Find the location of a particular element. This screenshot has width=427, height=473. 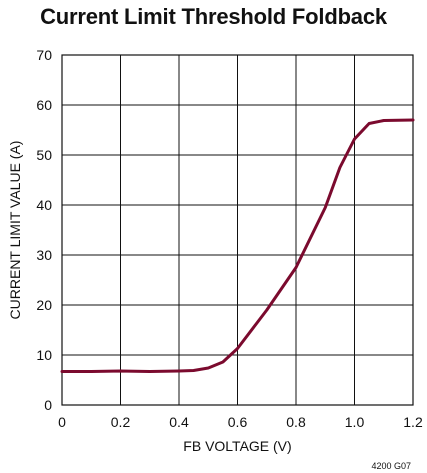

y-tick-label: 20 is located at coordinates (44, 305).